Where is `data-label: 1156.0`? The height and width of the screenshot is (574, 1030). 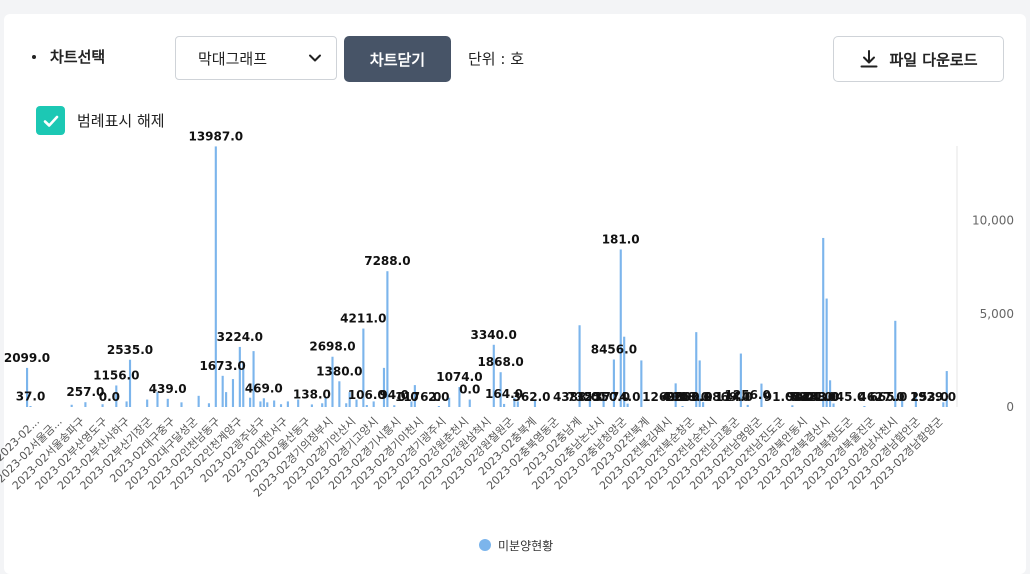 data-label: 1156.0 is located at coordinates (116, 376).